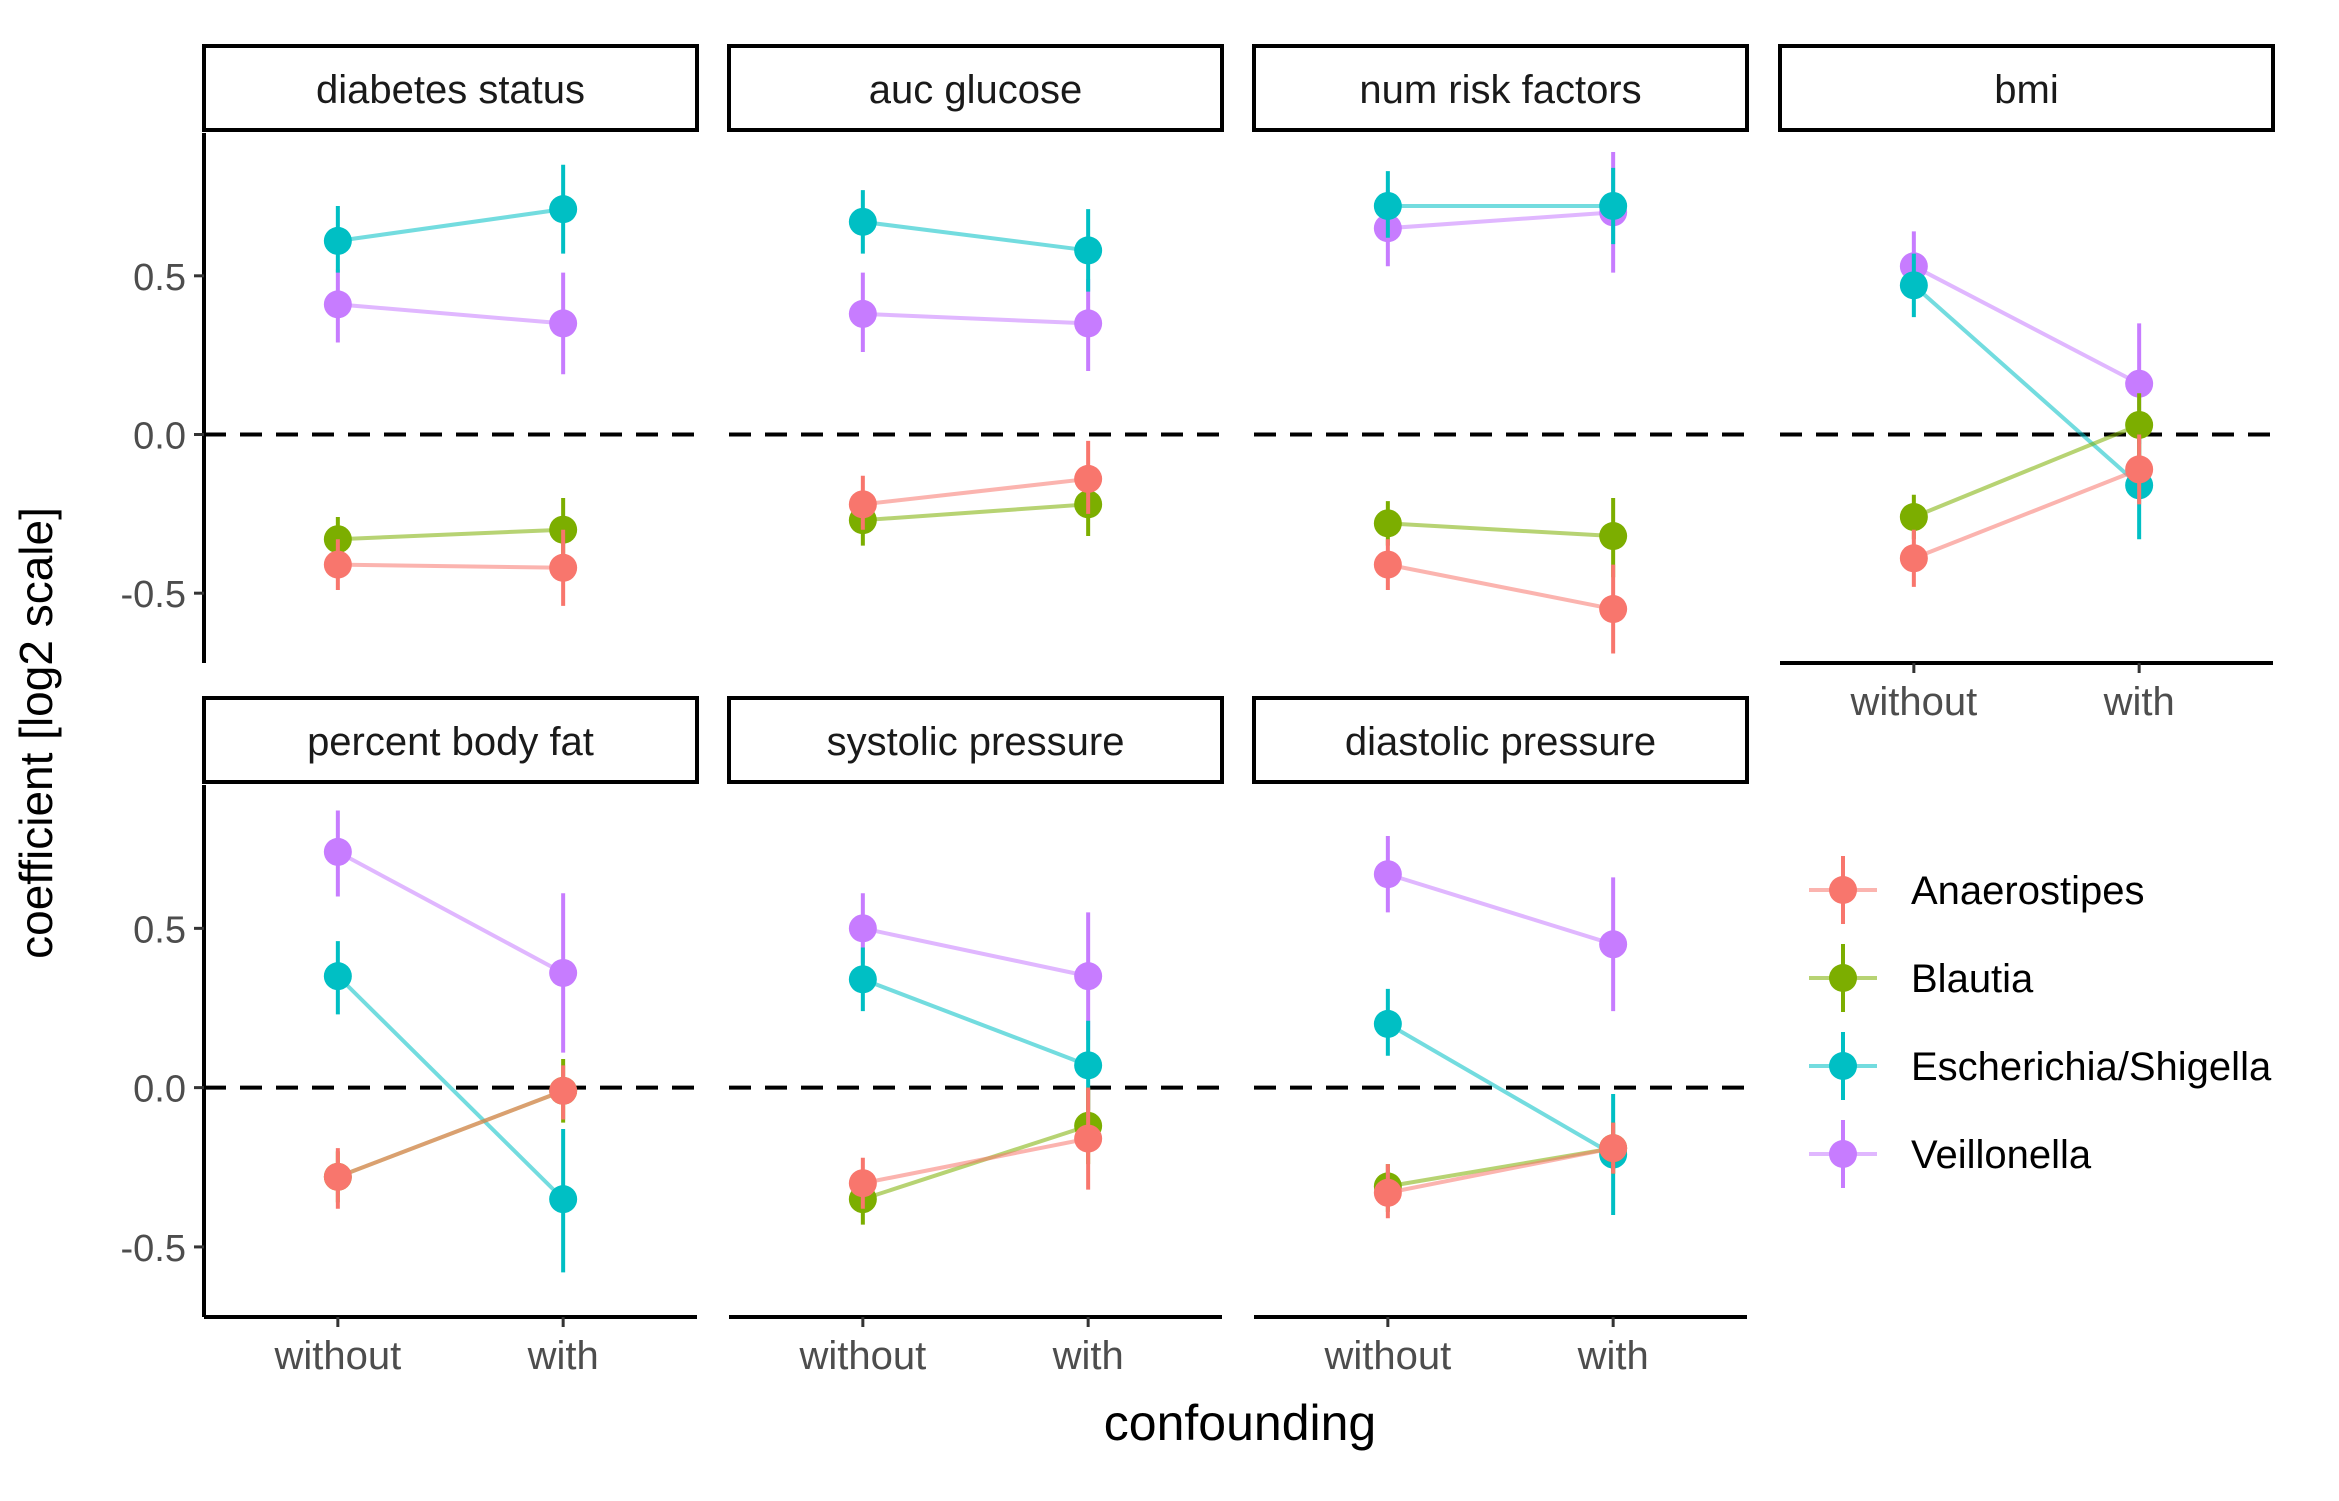  I want to click on facet-panel: diabetes status -0.5 0.0 0.5, so click(410, 353).